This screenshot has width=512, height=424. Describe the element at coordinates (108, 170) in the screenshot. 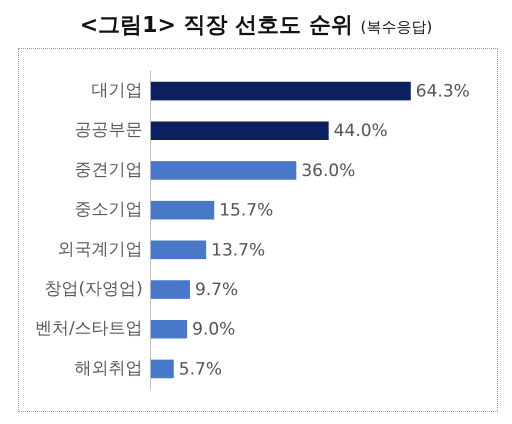

I see `y-tick-label: 중견기업` at that location.